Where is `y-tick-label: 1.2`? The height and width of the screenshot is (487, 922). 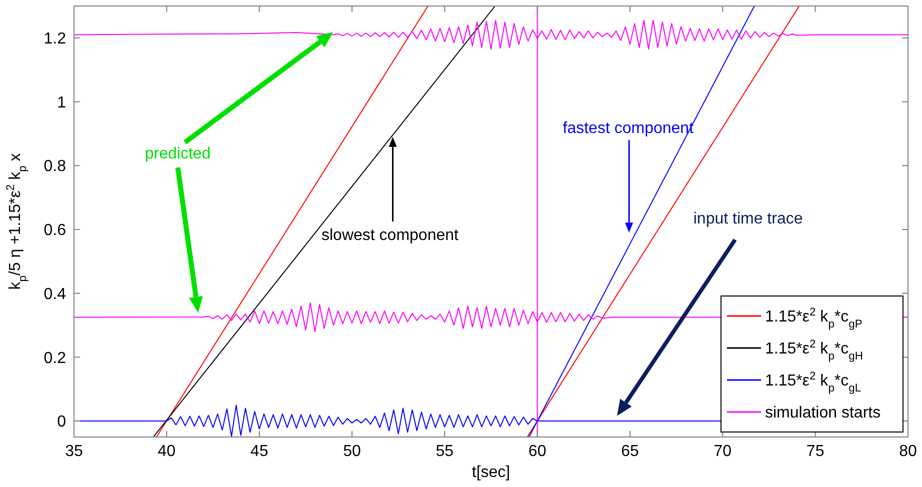 y-tick-label: 1.2 is located at coordinates (55, 39).